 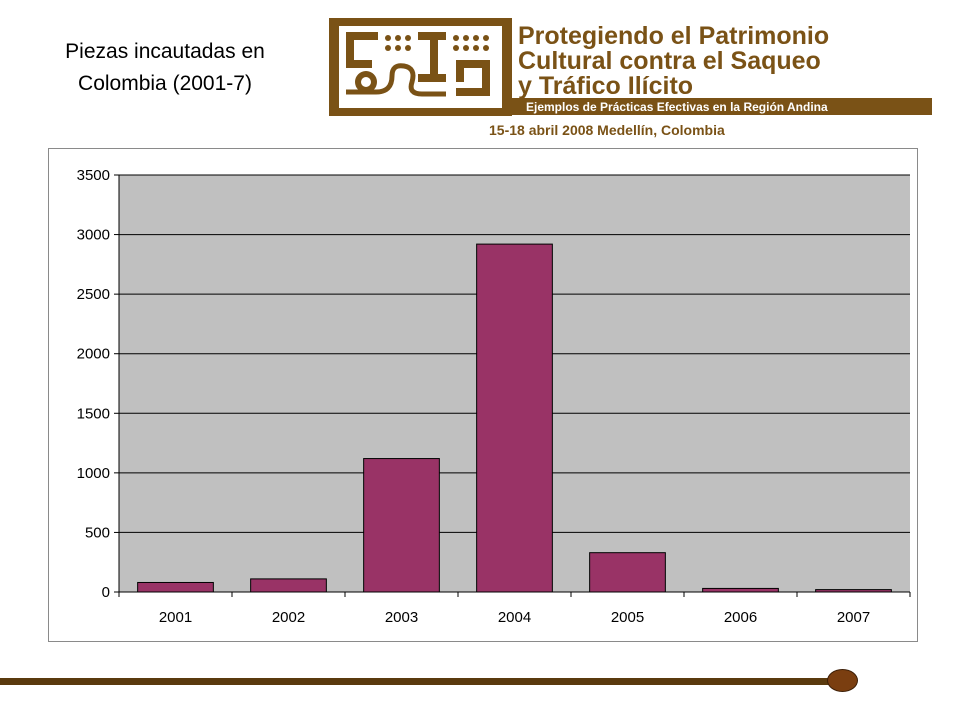 What do you see at coordinates (420, 67) in the screenshot?
I see `conference-logo` at bounding box center [420, 67].